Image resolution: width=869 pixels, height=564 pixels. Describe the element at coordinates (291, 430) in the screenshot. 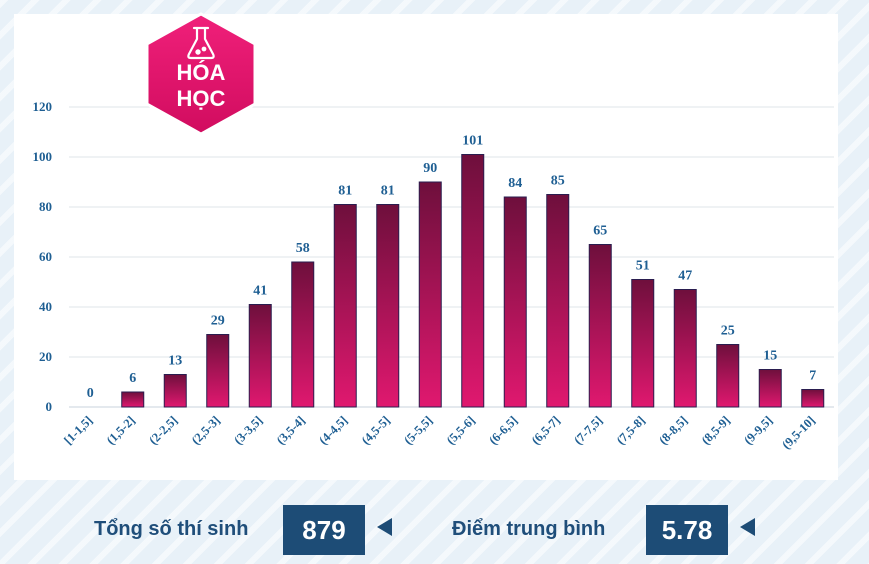

I see `x-tick-label: (3,5-4]` at that location.